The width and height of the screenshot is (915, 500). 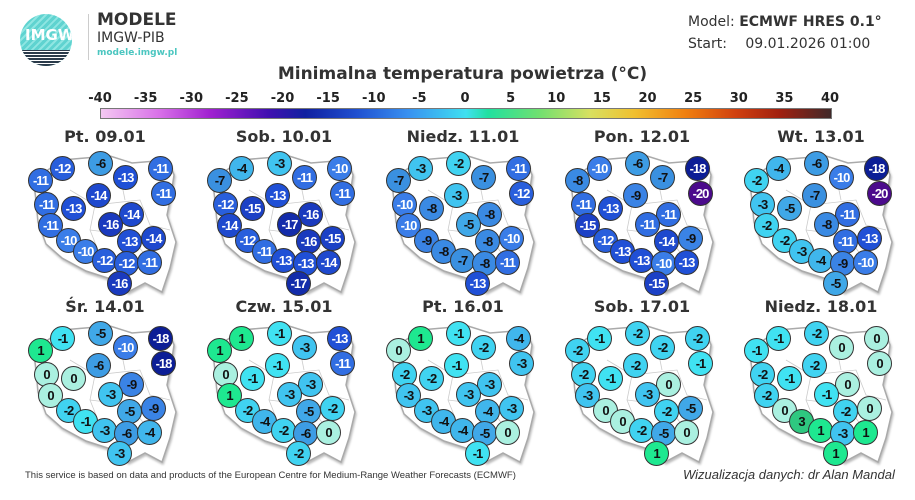 What do you see at coordinates (707, 44) in the screenshot?
I see `start-label: Start:` at bounding box center [707, 44].